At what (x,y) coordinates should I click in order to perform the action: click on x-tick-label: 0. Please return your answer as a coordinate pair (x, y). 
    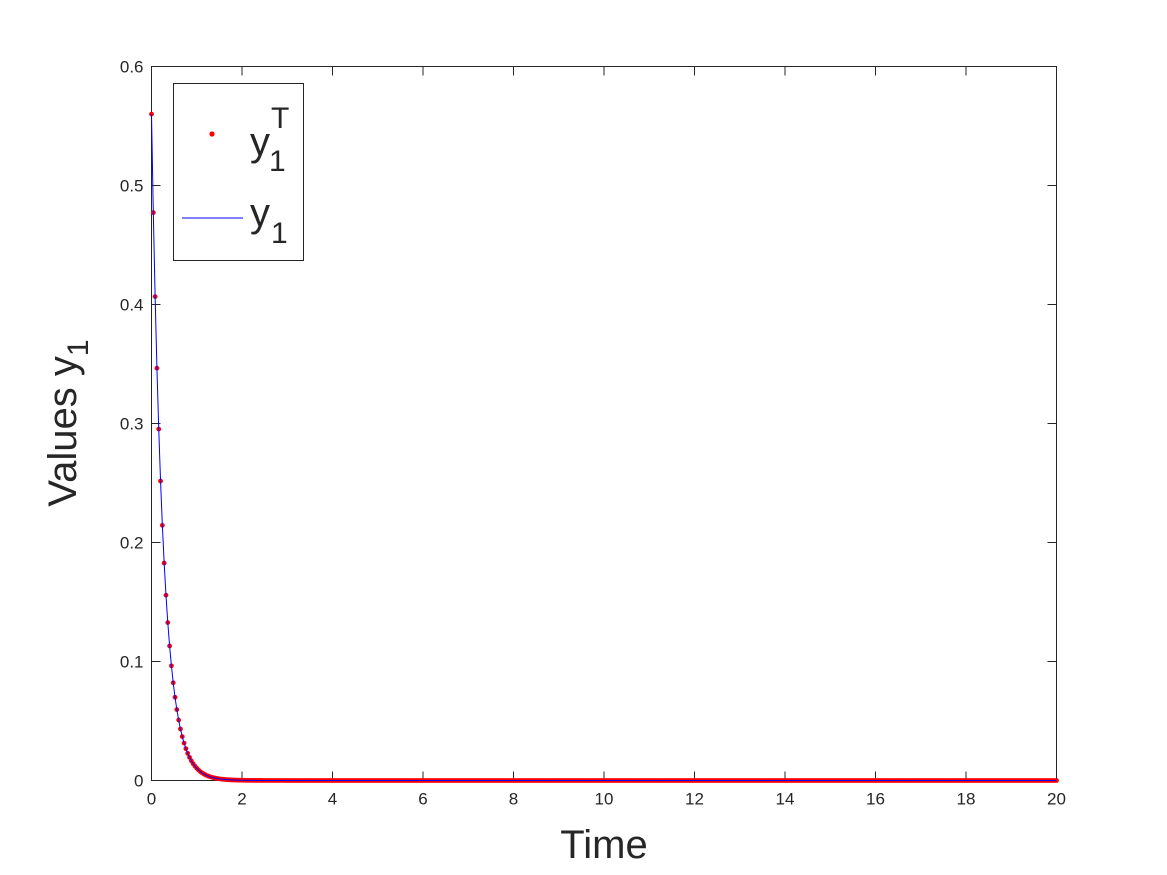
    Looking at the image, I should click on (151, 799).